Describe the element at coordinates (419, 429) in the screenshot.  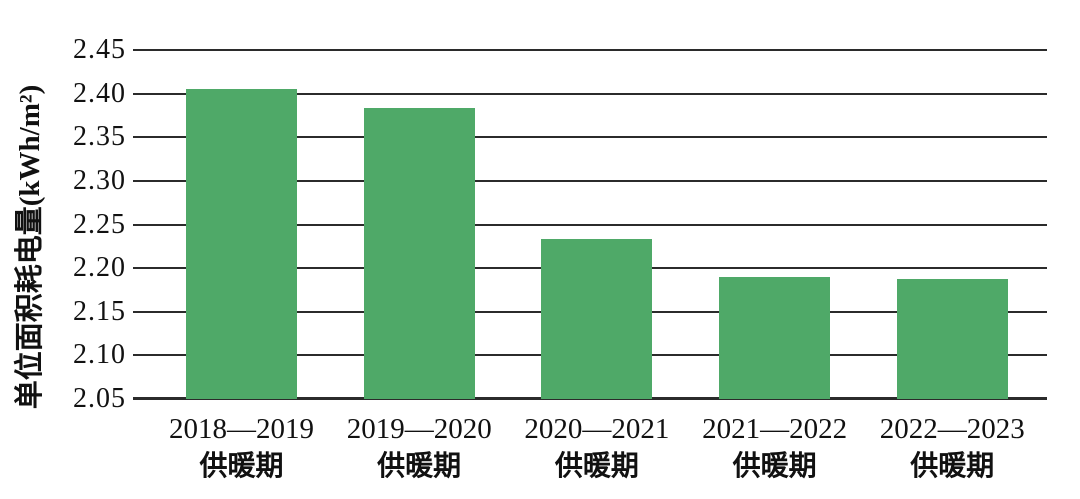
I see `x-category-years: 2019—2020` at that location.